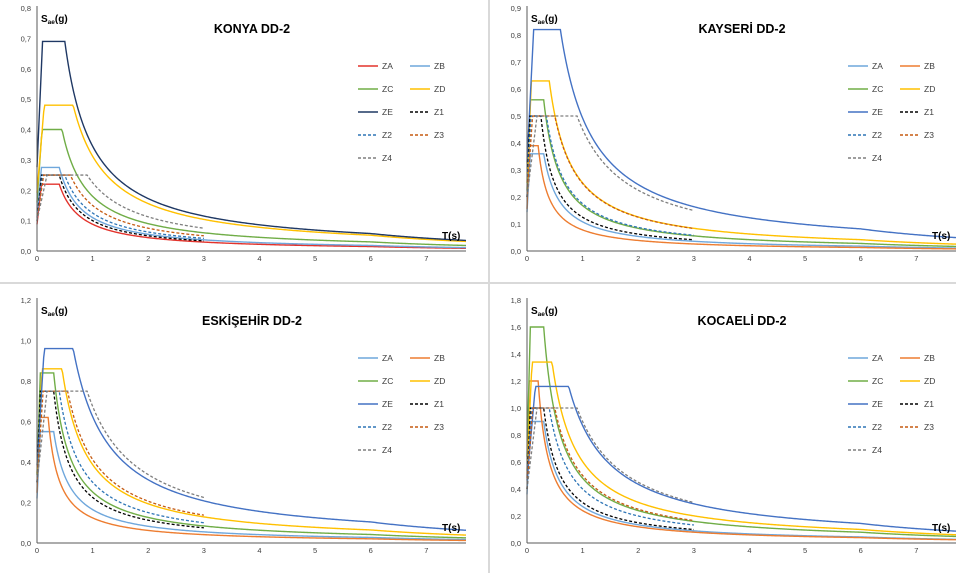 This screenshot has width=956, height=574. Describe the element at coordinates (26, 99) in the screenshot. I see `y-tick-label: 0,5` at that location.